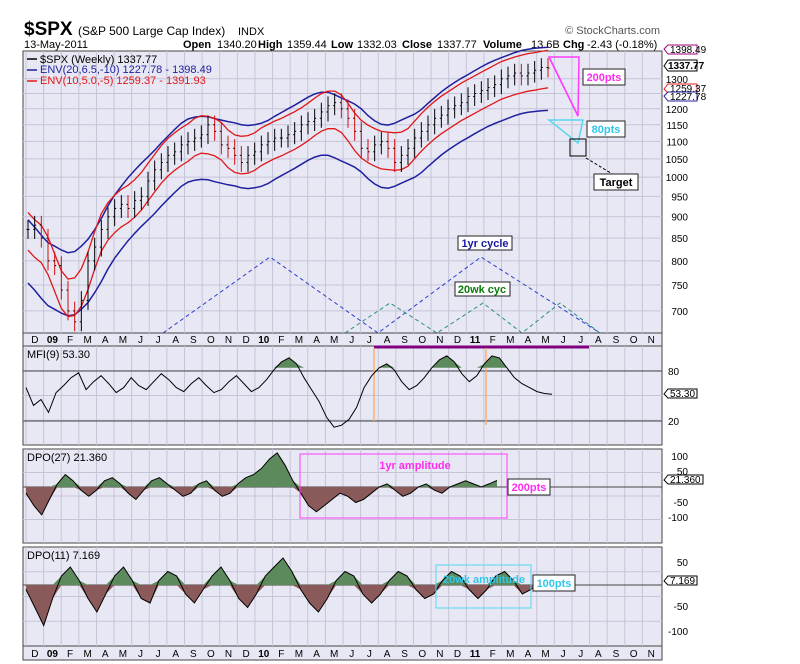 This screenshot has height=664, width=800. What do you see at coordinates (237, 45) in the screenshot?
I see `open-value: 1340.20` at bounding box center [237, 45].